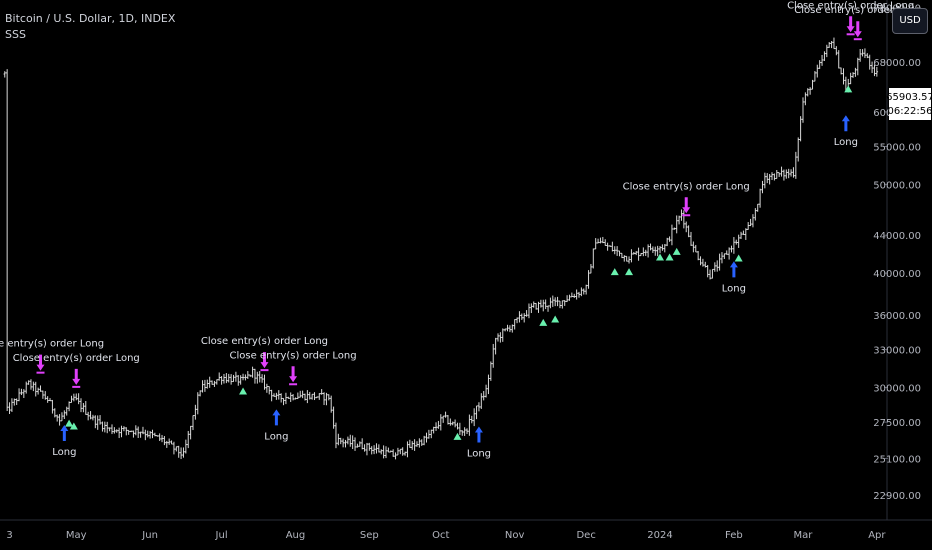  Describe the element at coordinates (897, 236) in the screenshot. I see `y-tick-label: 44000.00` at that location.